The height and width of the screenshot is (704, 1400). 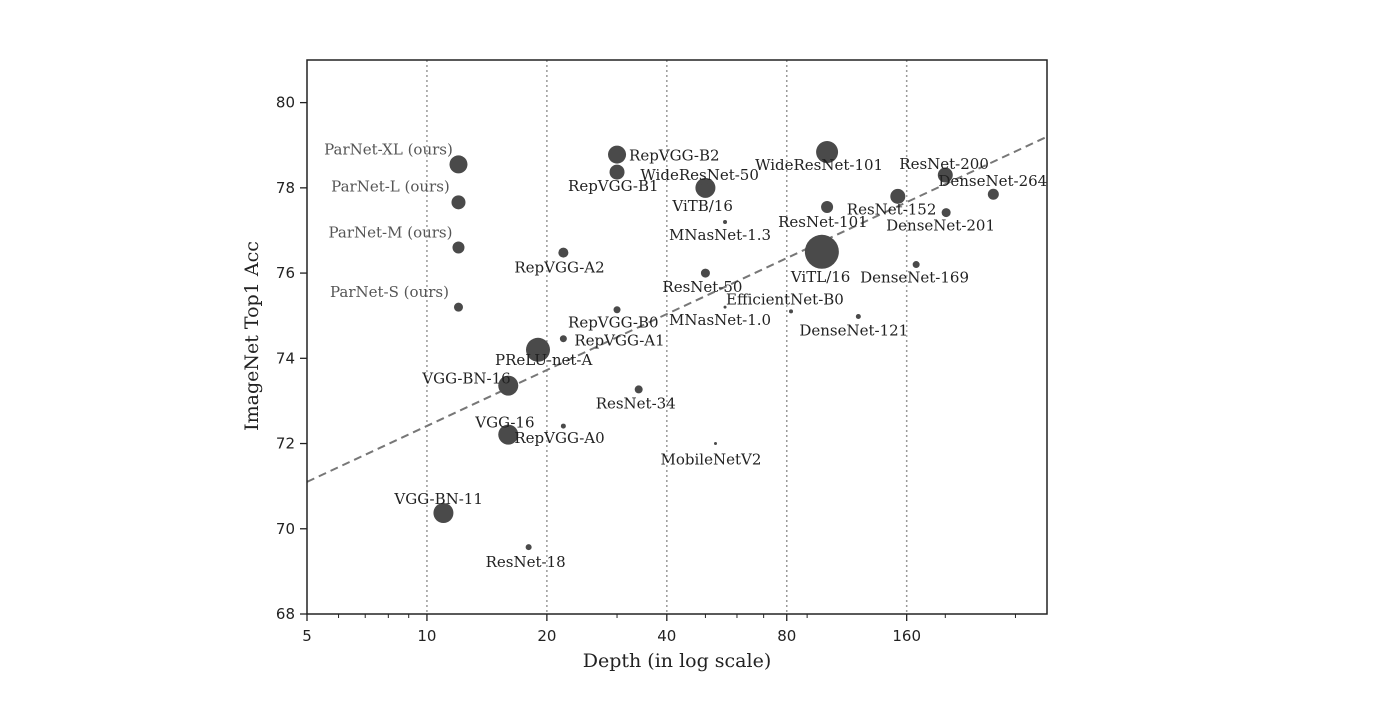 What do you see at coordinates (785, 299) in the screenshot?
I see `point-label: EfficientNet-B0` at bounding box center [785, 299].